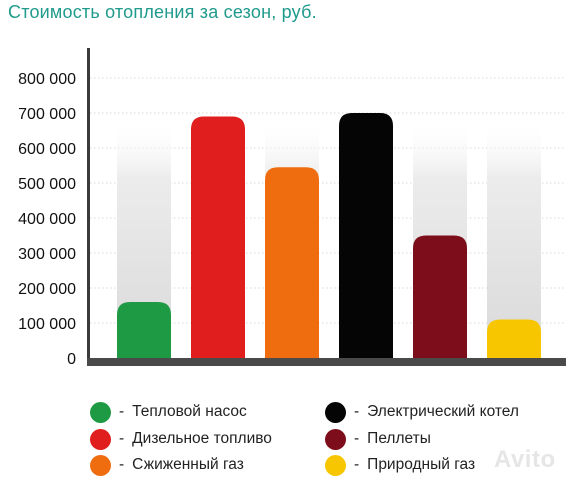 Image resolution: width=580 pixels, height=480 pixels. What do you see at coordinates (71, 359) in the screenshot?
I see `y-tick-label: 0` at bounding box center [71, 359].